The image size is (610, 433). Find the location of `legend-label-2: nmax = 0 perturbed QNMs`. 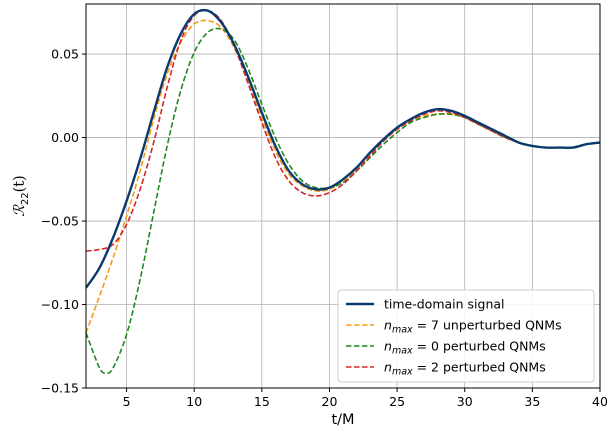

legend-label-2: nmax = 0 perturbed QNMs is located at coordinates (465, 348).